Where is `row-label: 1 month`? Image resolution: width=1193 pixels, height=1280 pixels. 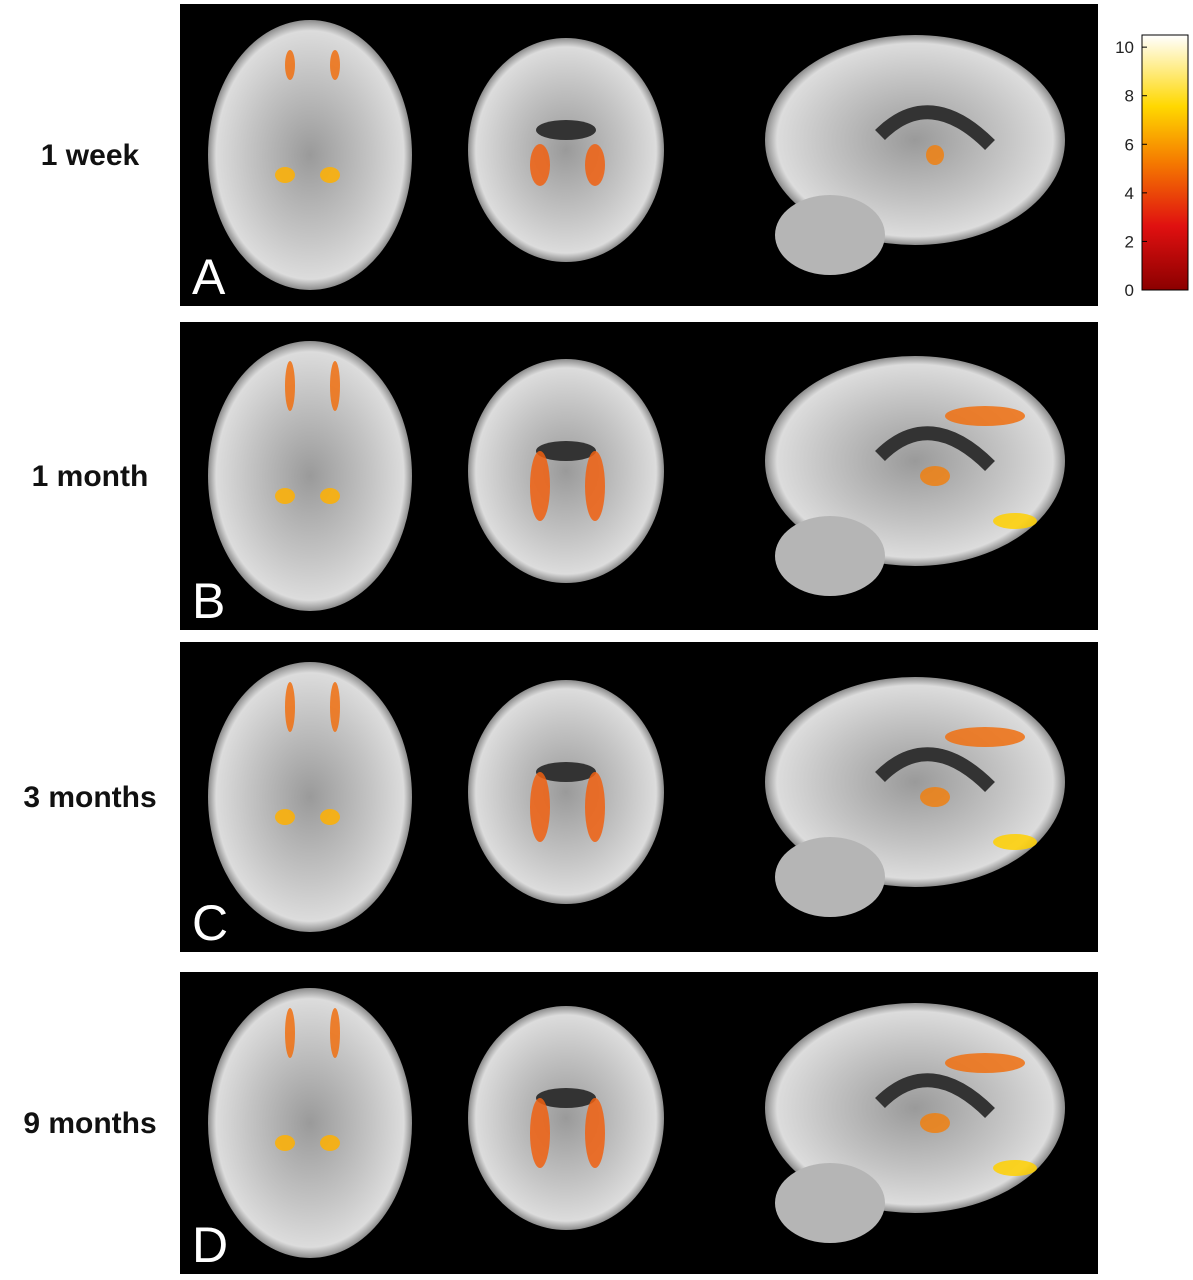 row-label: 1 month is located at coordinates (90, 476).